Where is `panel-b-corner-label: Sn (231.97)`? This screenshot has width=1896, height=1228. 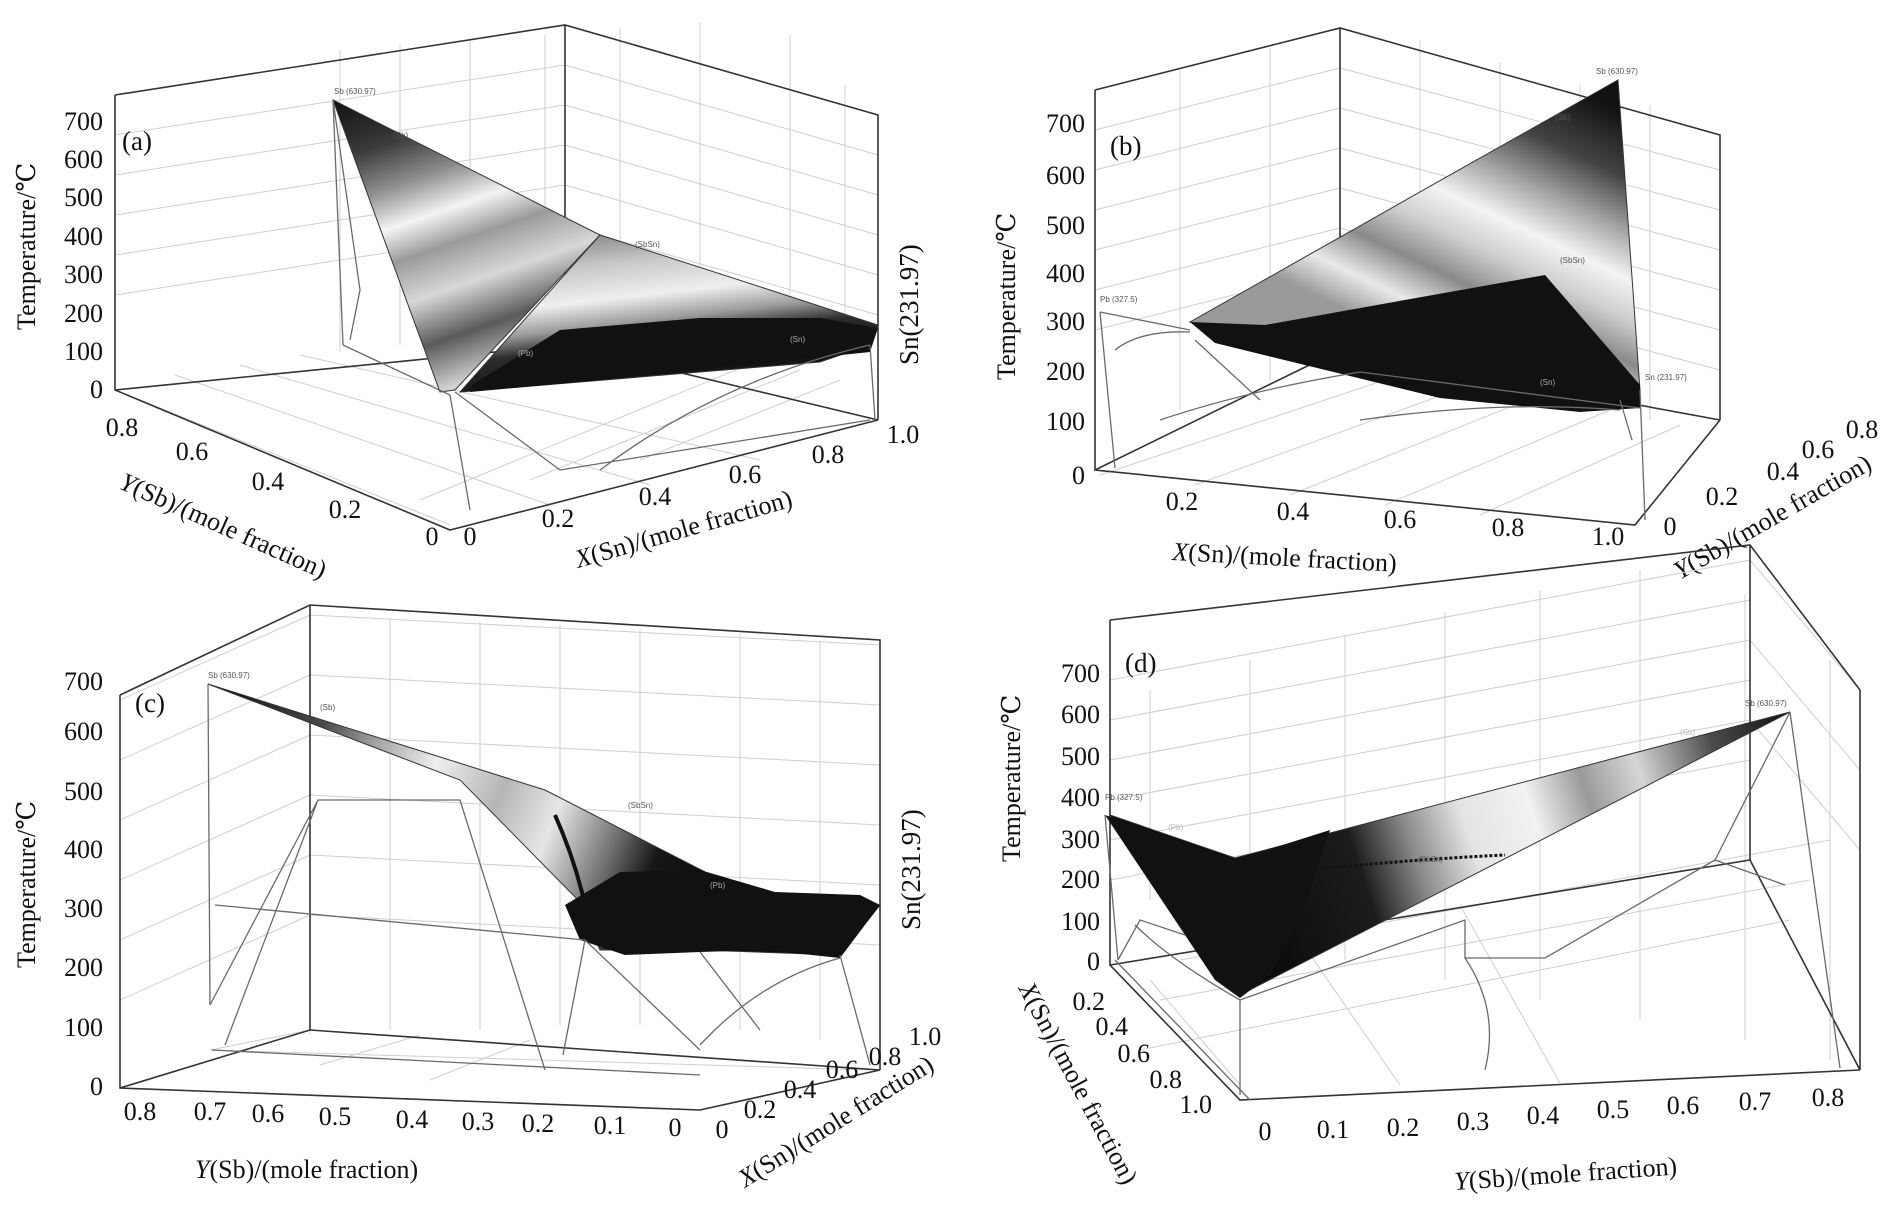 panel-b-corner-label: Sn (231.97) is located at coordinates (1666, 377).